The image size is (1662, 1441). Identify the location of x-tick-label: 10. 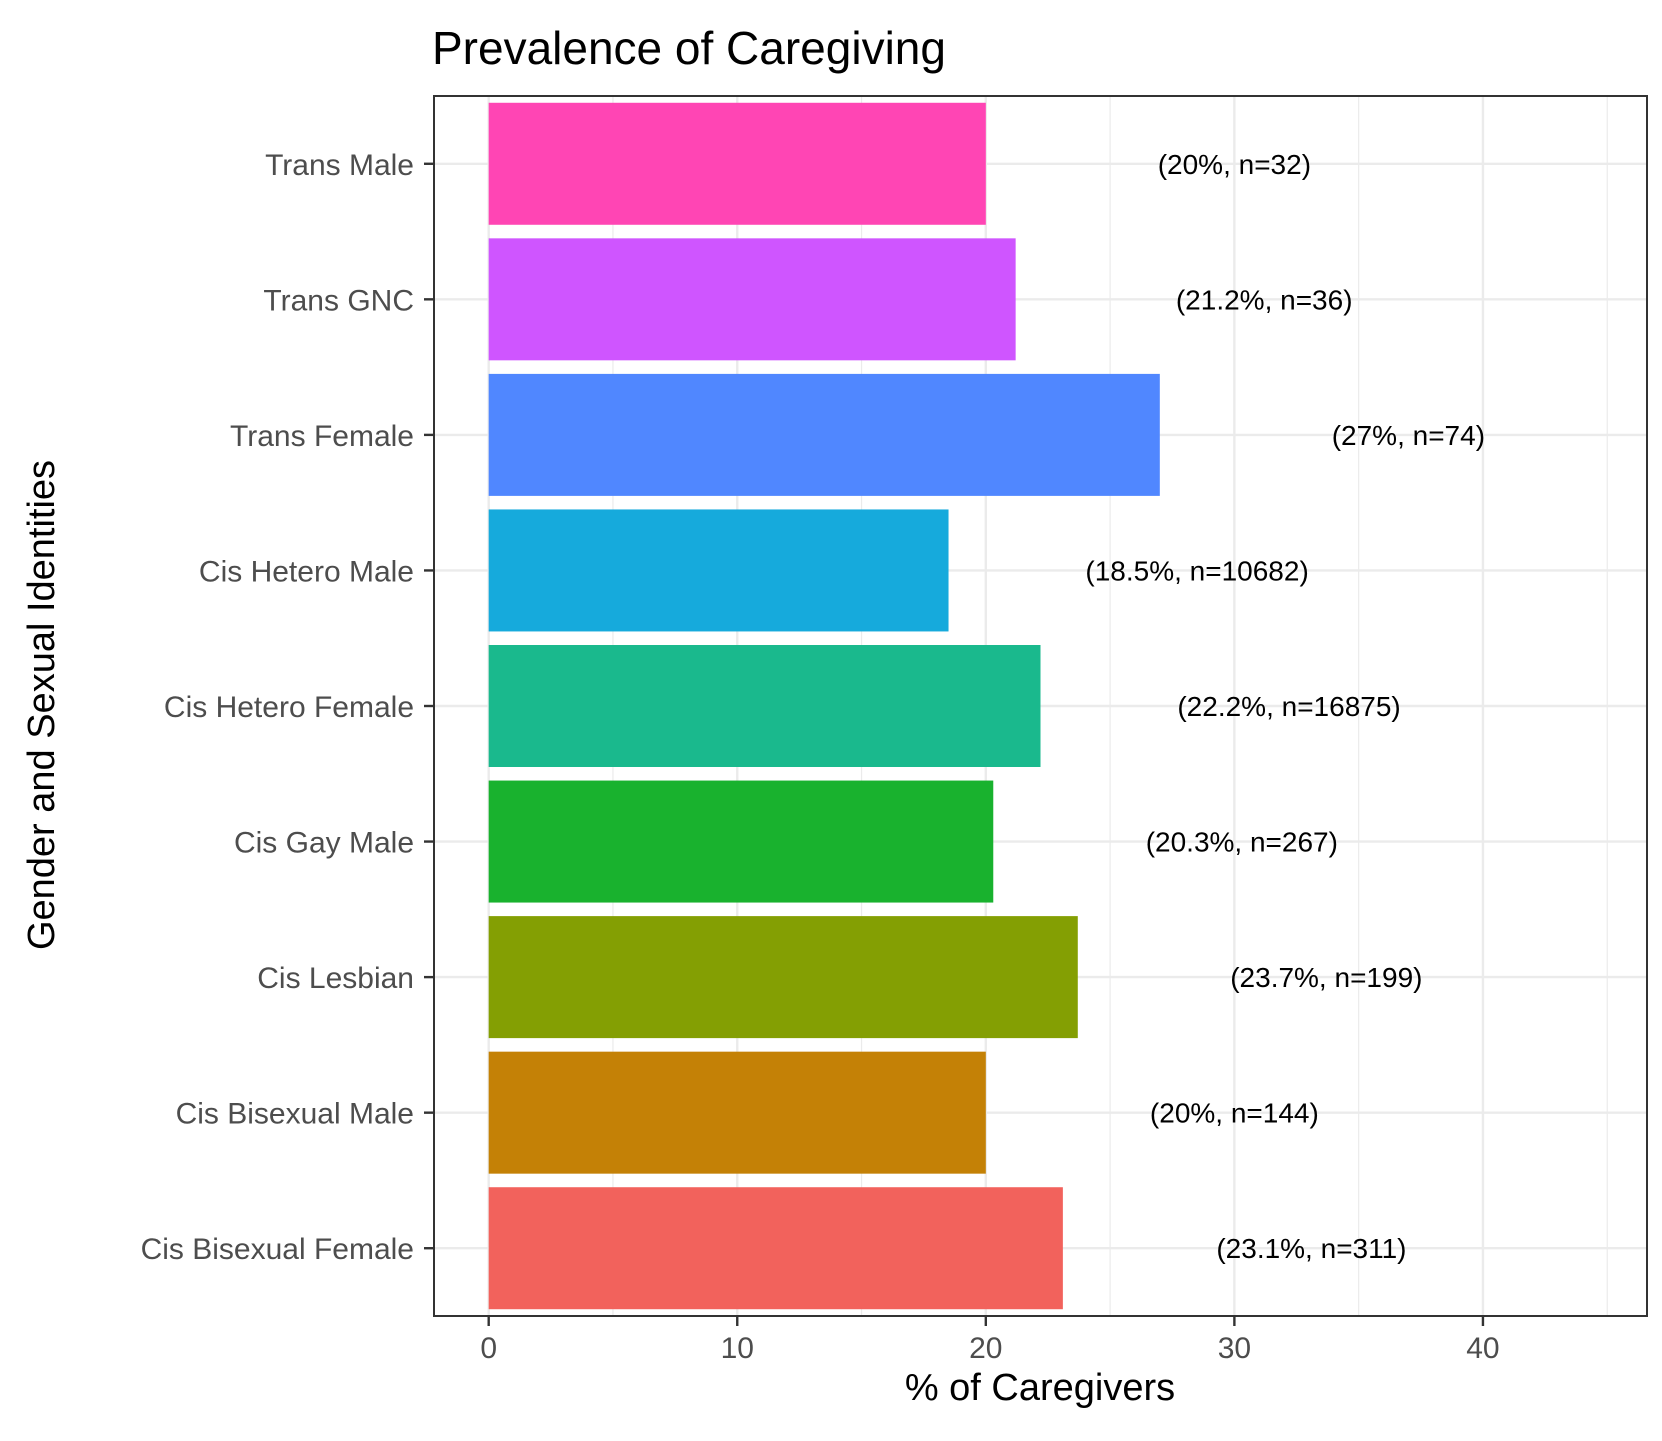
(737, 1348).